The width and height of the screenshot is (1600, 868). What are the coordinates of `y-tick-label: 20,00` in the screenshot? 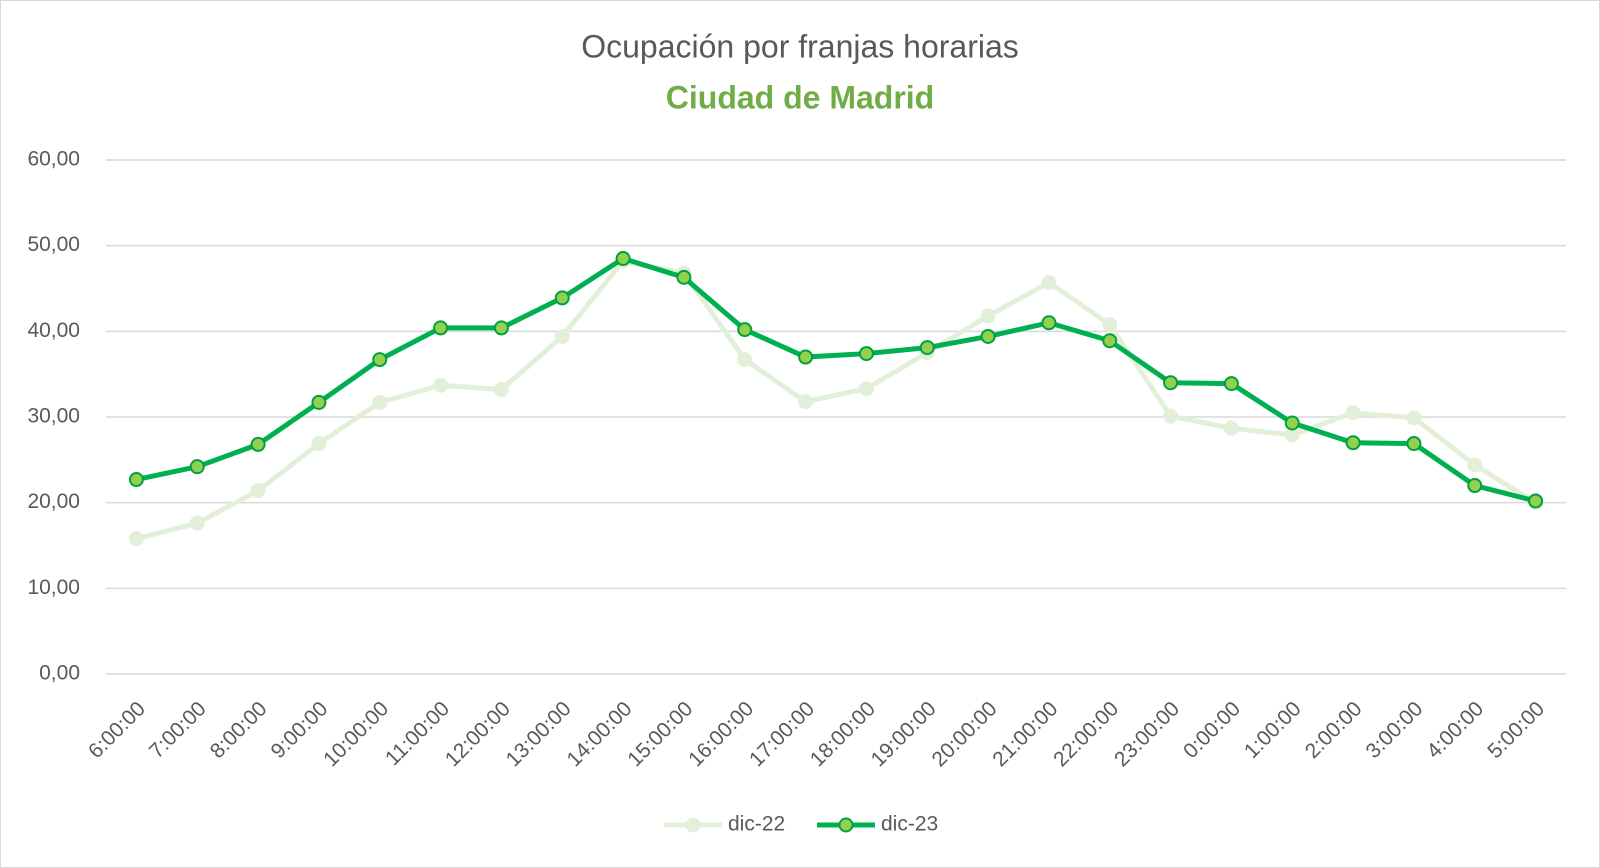 It's located at (53, 501).